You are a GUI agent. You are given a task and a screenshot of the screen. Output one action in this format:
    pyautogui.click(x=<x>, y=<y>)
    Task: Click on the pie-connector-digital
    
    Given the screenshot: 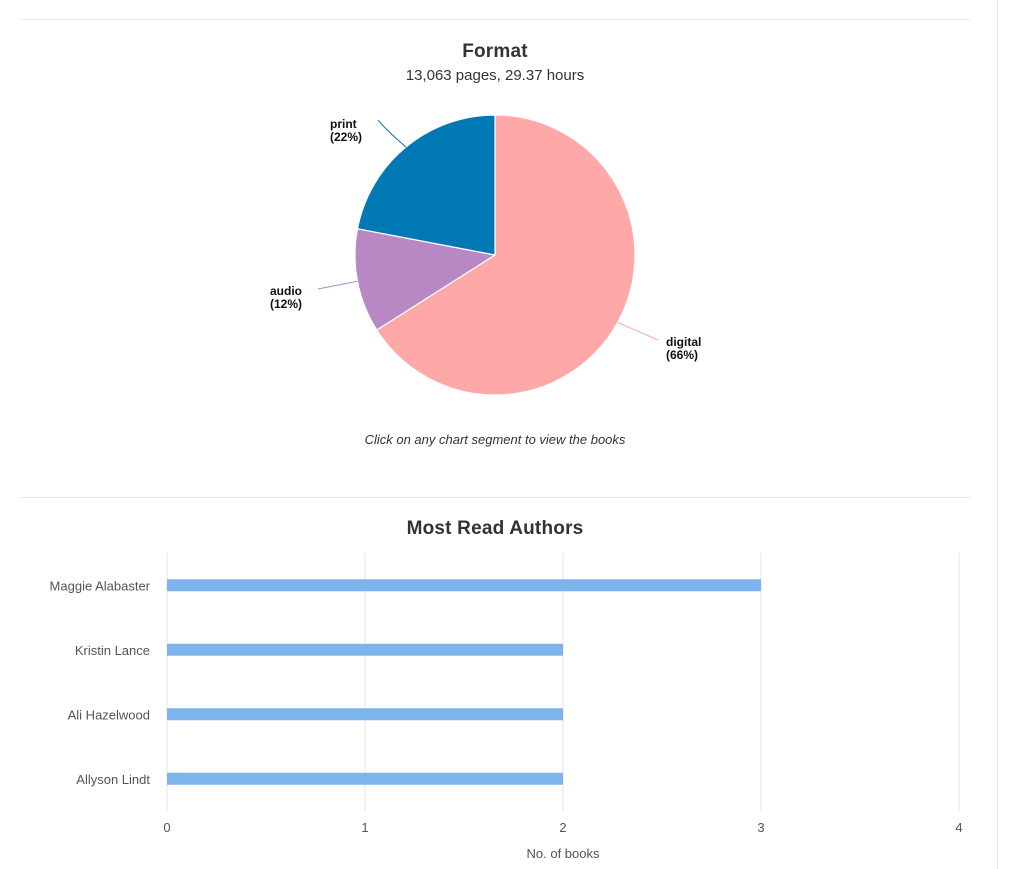 What is the action you would take?
    pyautogui.click(x=638, y=331)
    